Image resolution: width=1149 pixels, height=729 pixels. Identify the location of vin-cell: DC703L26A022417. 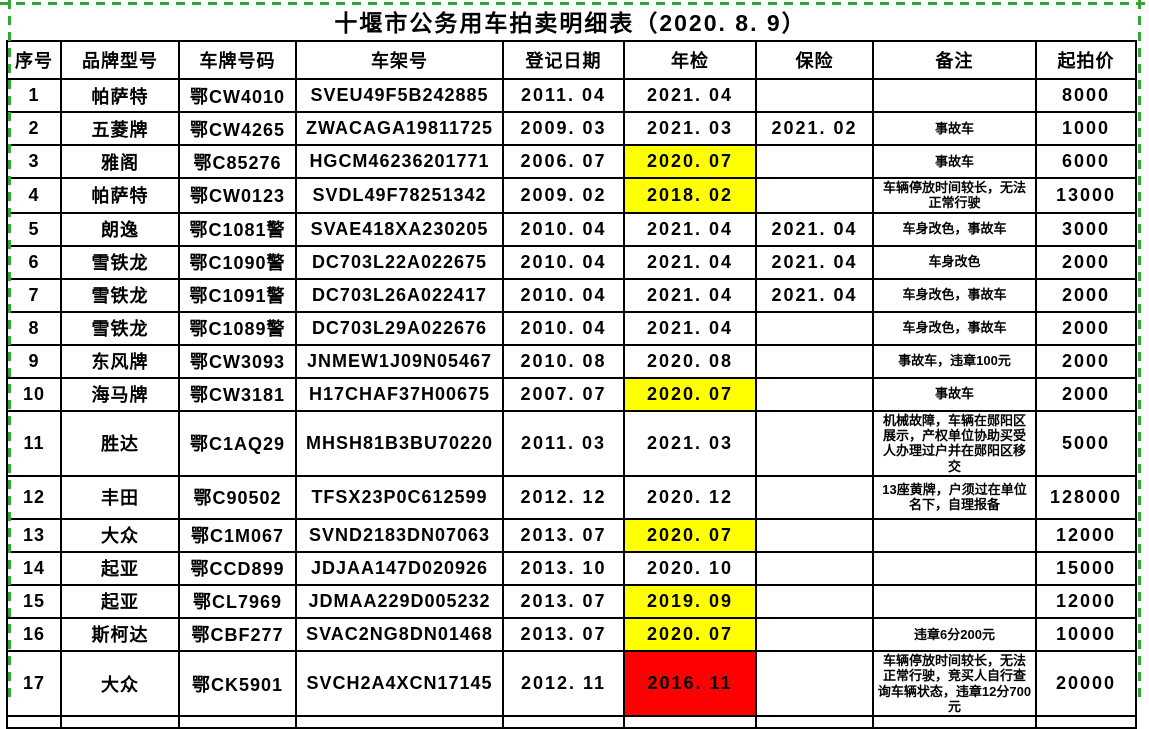
(399, 295).